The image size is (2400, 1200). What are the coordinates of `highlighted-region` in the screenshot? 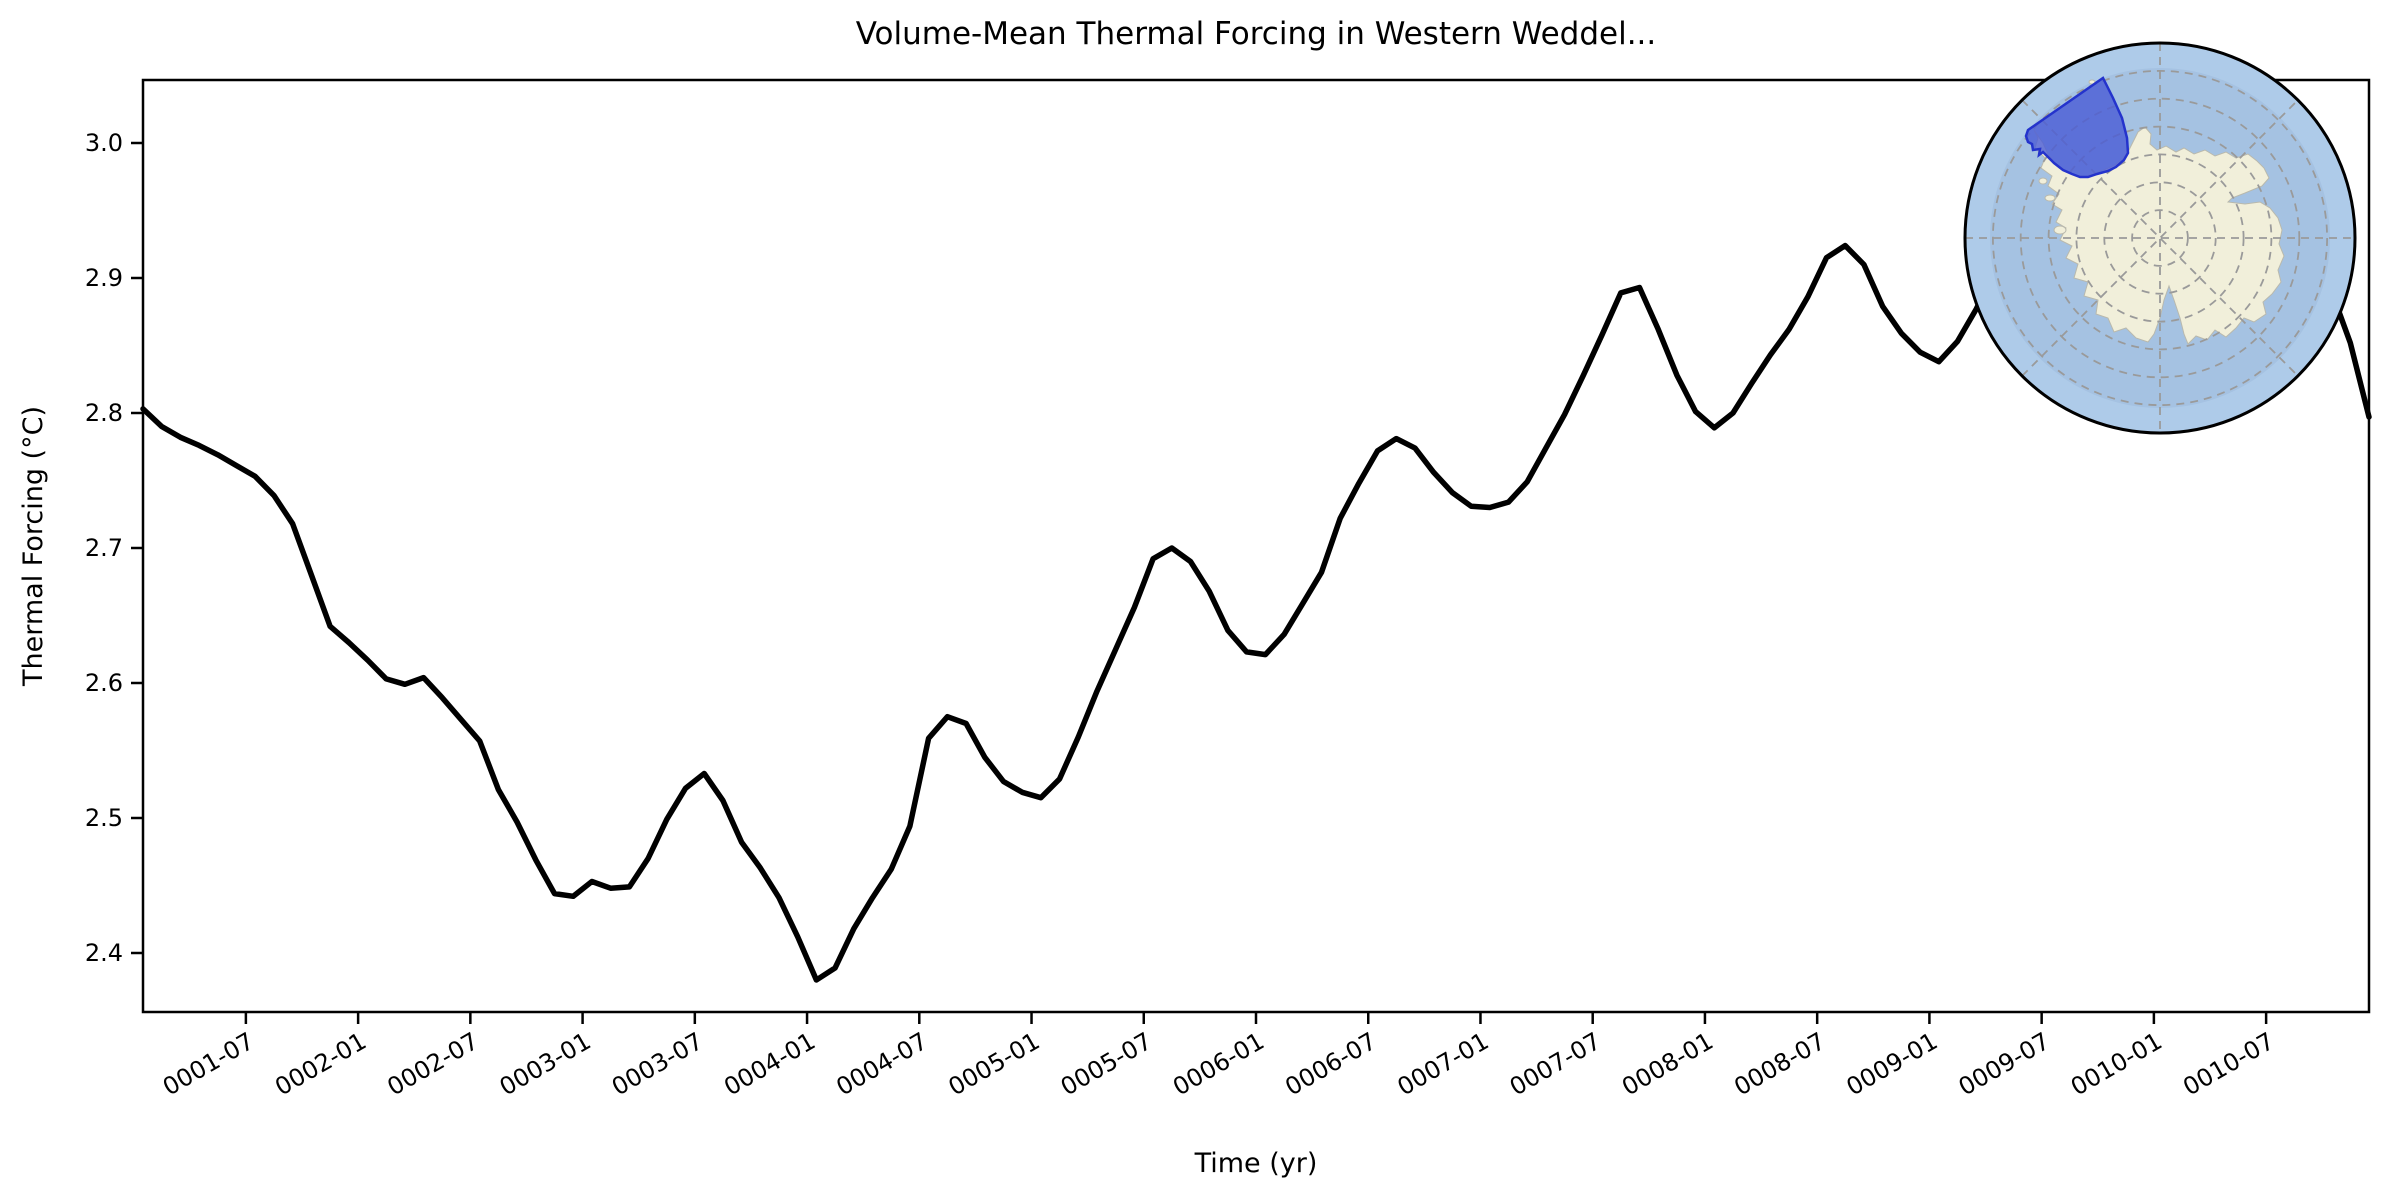 It's located at (2077, 127).